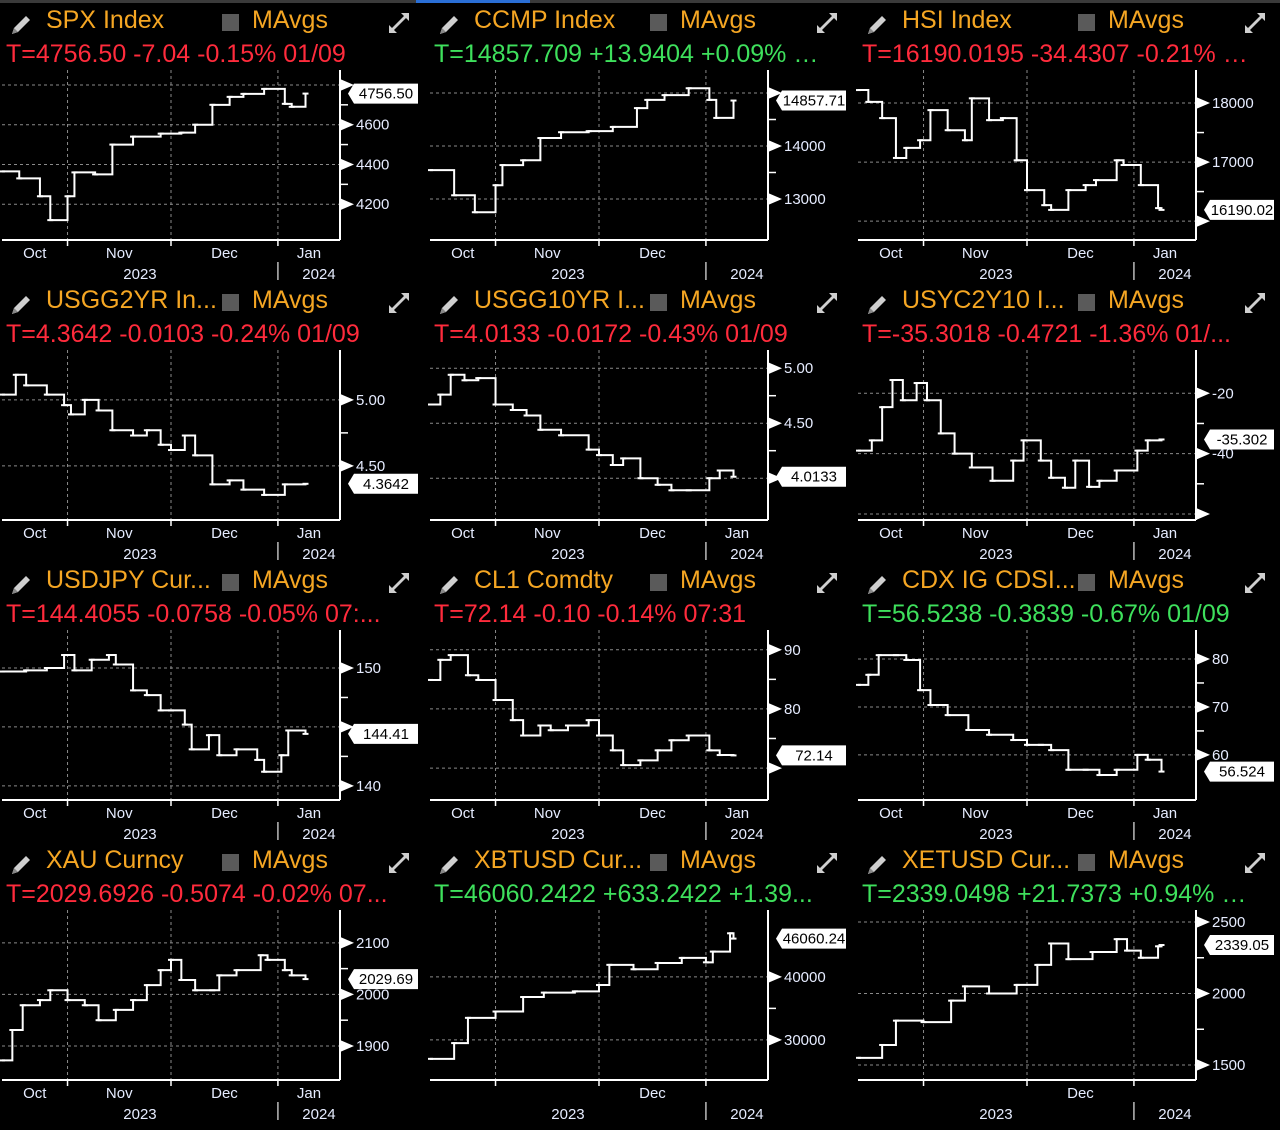 Image resolution: width=1280 pixels, height=1130 pixels. I want to click on tab-strip, so click(640, 1).